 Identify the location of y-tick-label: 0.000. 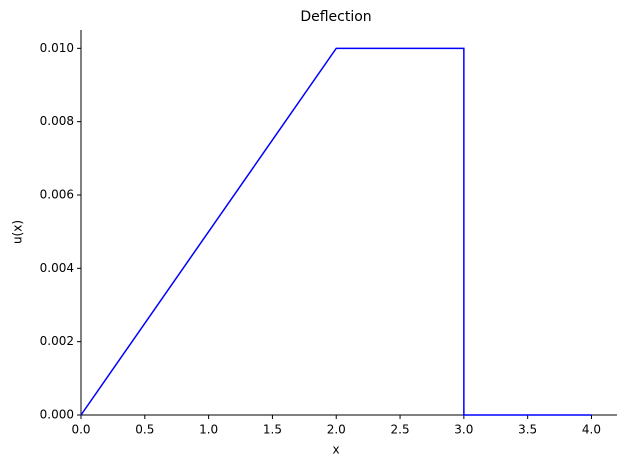
(57, 415).